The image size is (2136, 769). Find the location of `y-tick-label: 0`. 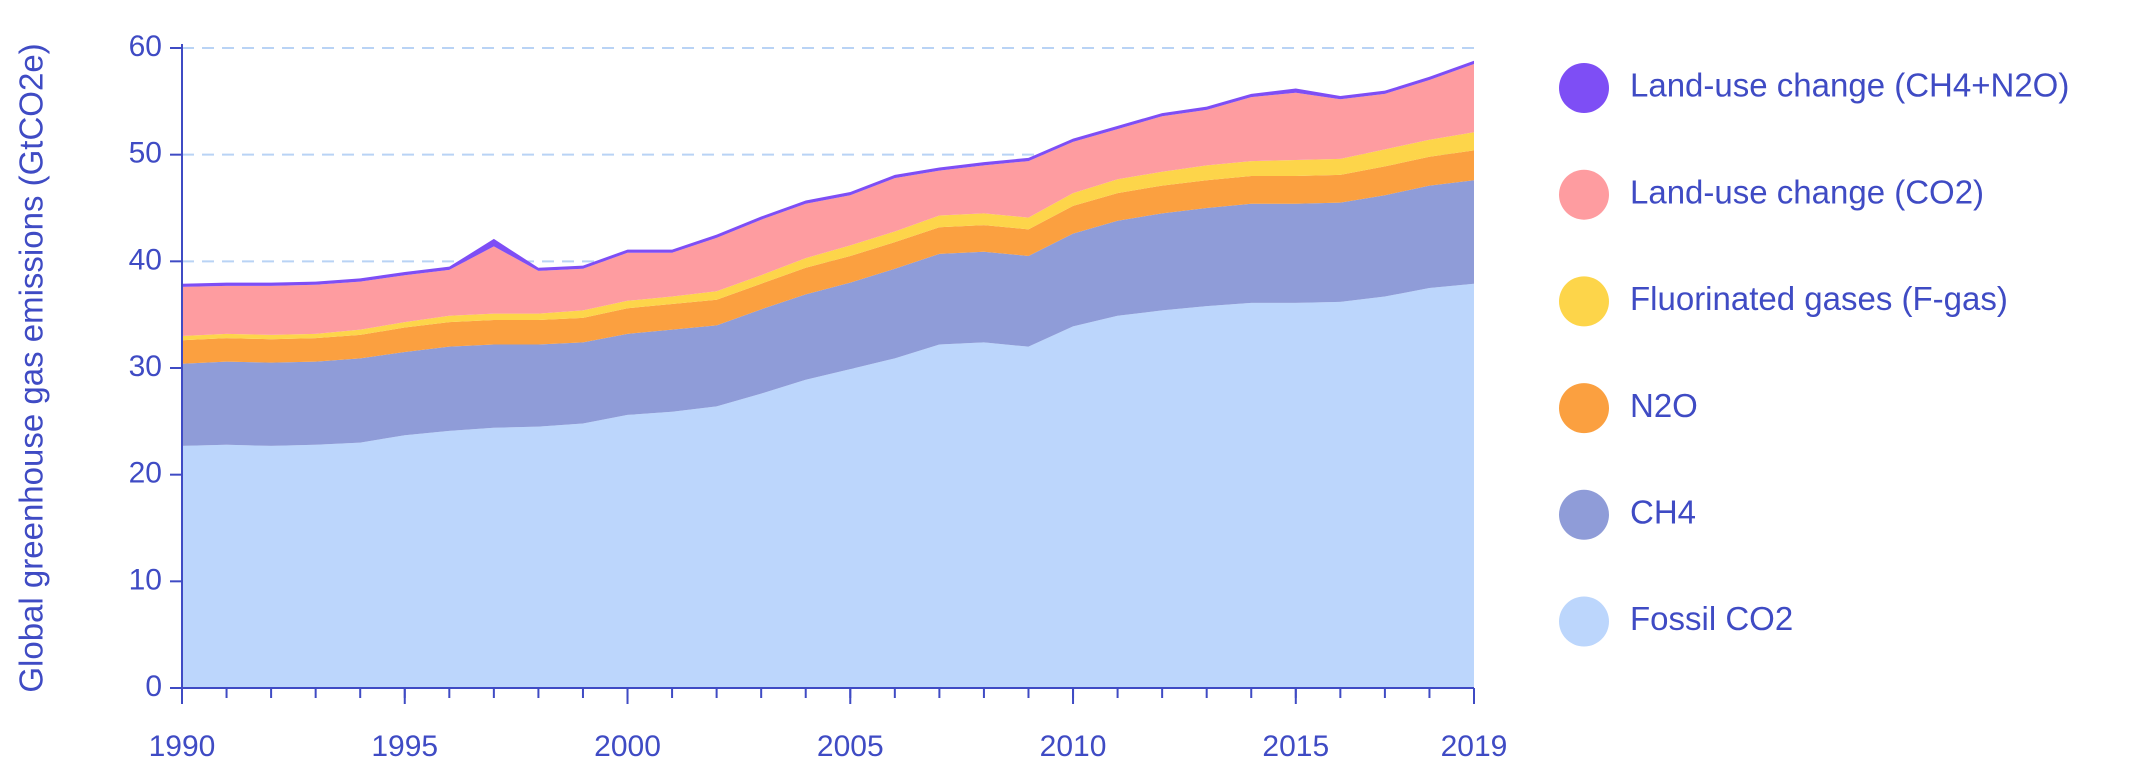

y-tick-label: 0 is located at coordinates (153, 686).